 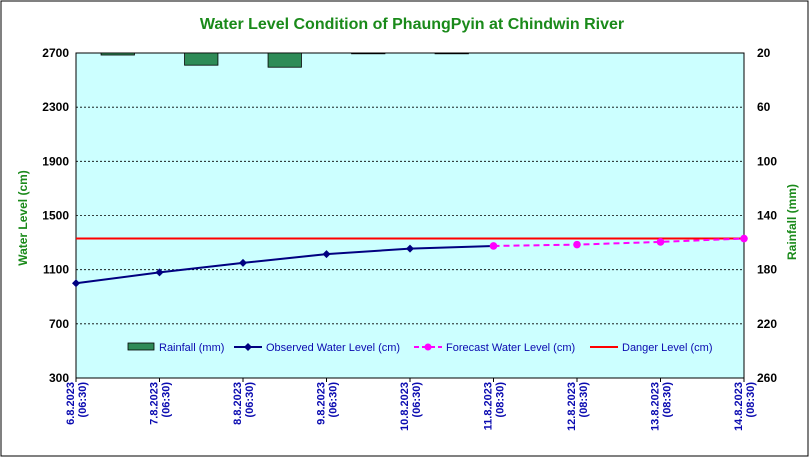 I want to click on y-left-tick-label: 2300, so click(x=55, y=107).